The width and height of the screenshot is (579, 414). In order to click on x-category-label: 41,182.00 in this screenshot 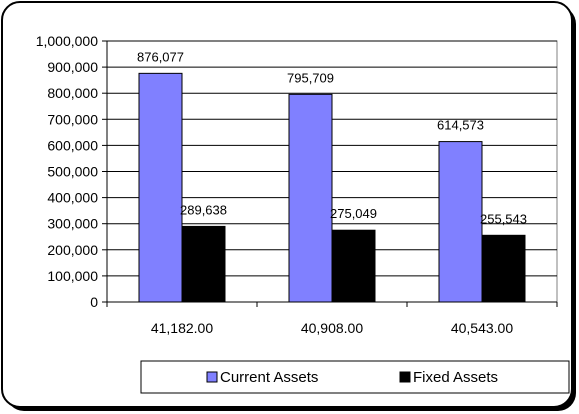, I will do `click(182, 328)`.